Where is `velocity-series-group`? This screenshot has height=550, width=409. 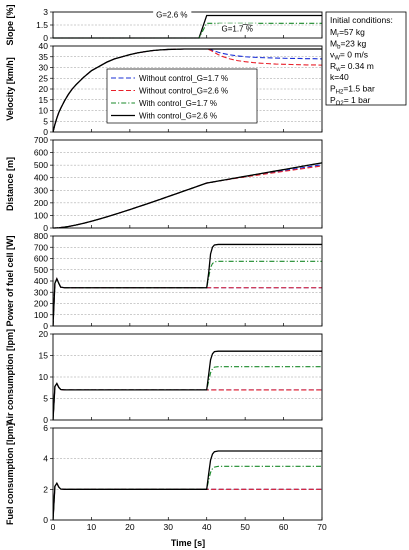
velocity-series-group is located at coordinates (187, 90).